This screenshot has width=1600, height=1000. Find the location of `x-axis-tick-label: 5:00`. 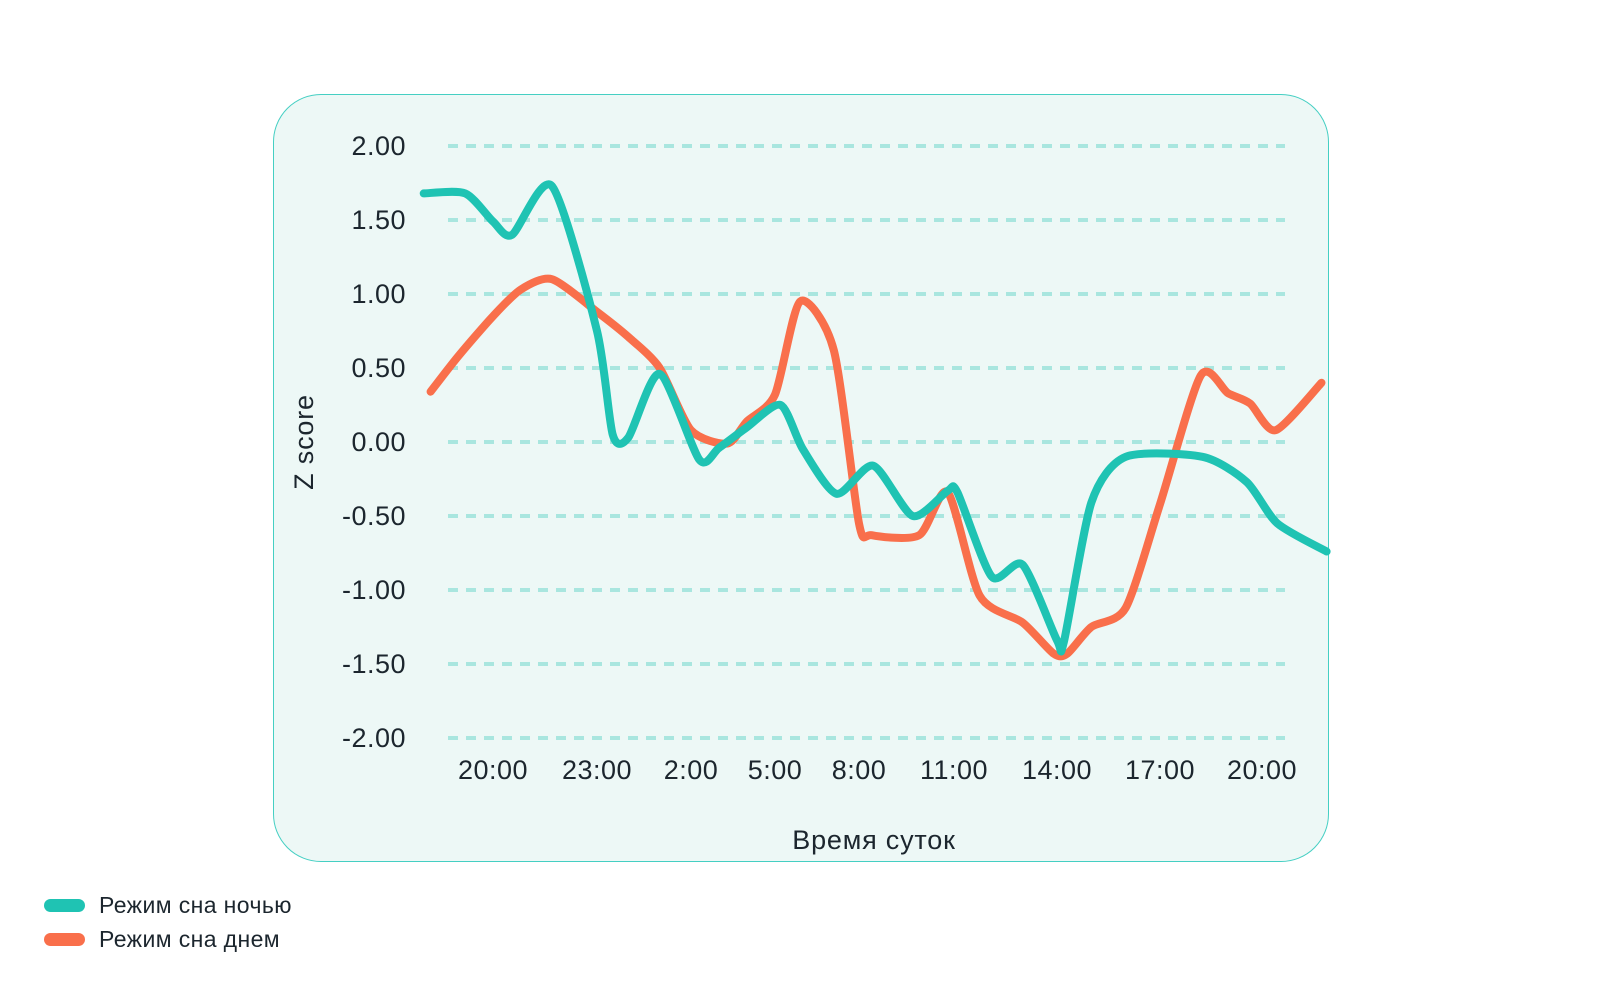

x-axis-tick-label: 5:00 is located at coordinates (775, 770).